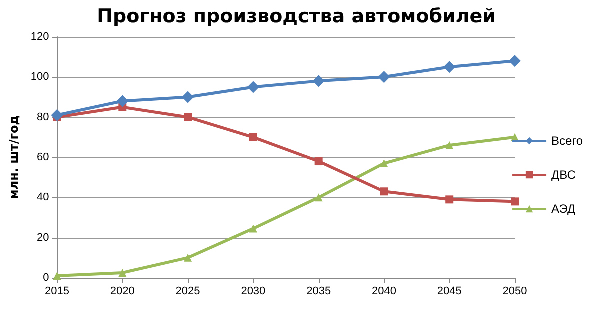 Image resolution: width=593 pixels, height=312 pixels. What do you see at coordinates (46, 278) in the screenshot?
I see `y-tick-label: 0` at bounding box center [46, 278].